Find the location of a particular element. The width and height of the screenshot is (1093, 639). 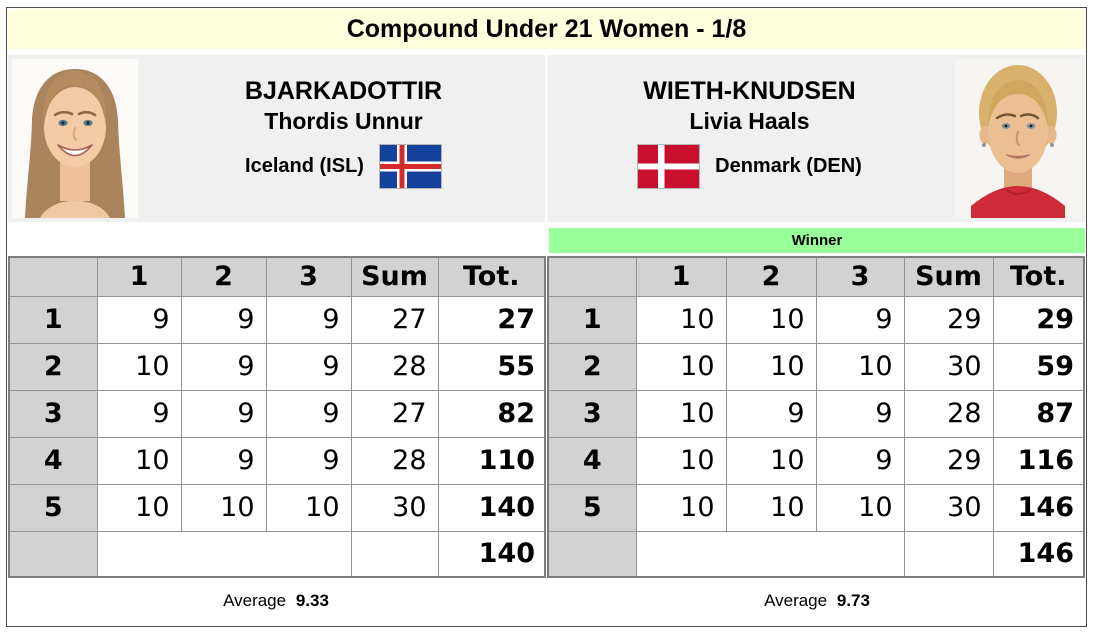

player-card-right: WIETH-KNUDSEN Livia Haals Denmark (DEN) is located at coordinates (816, 138).